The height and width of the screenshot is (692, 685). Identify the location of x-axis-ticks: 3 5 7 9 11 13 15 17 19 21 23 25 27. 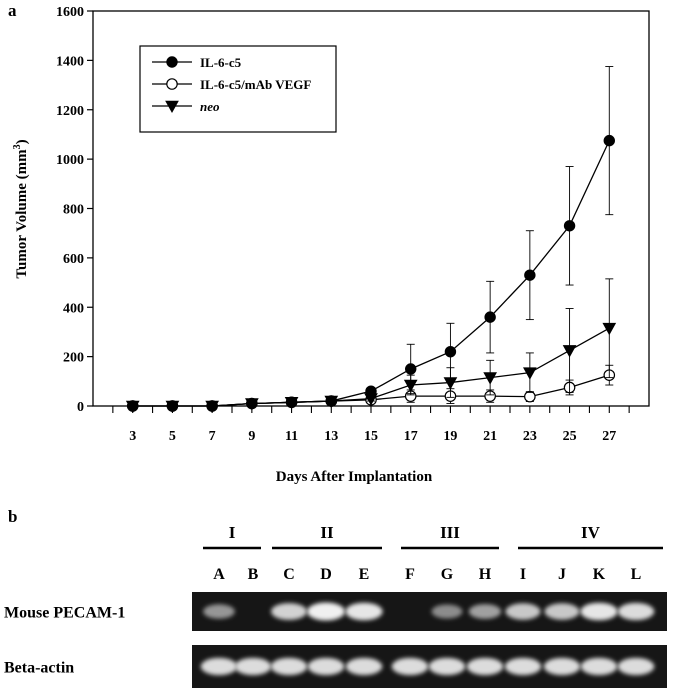
(371, 425).